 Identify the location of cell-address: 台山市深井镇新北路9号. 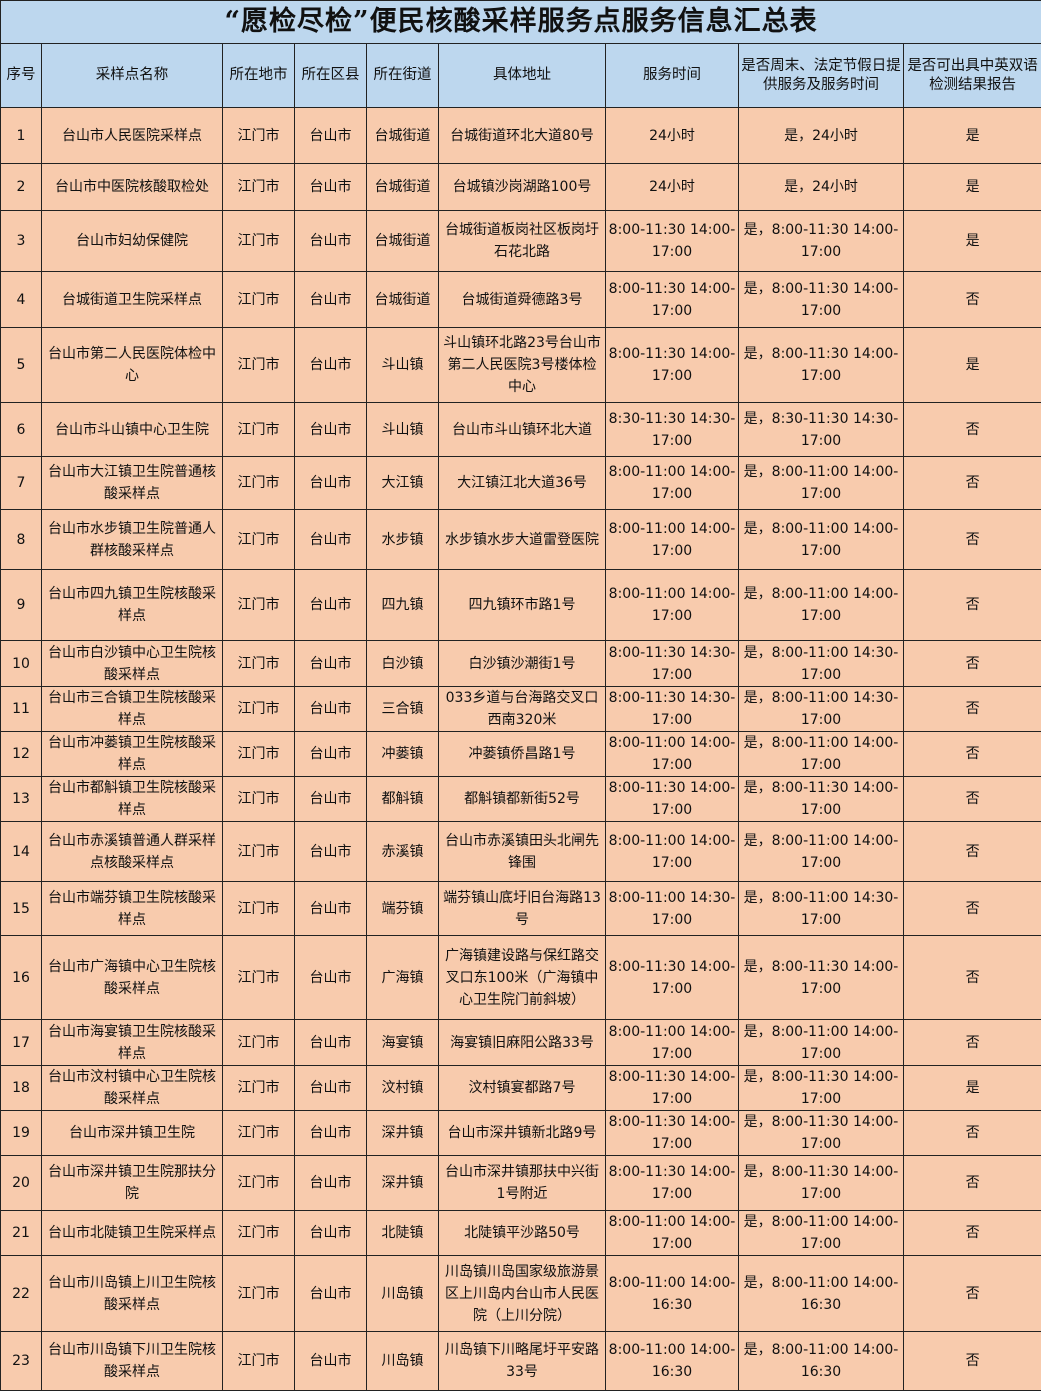
(522, 1133).